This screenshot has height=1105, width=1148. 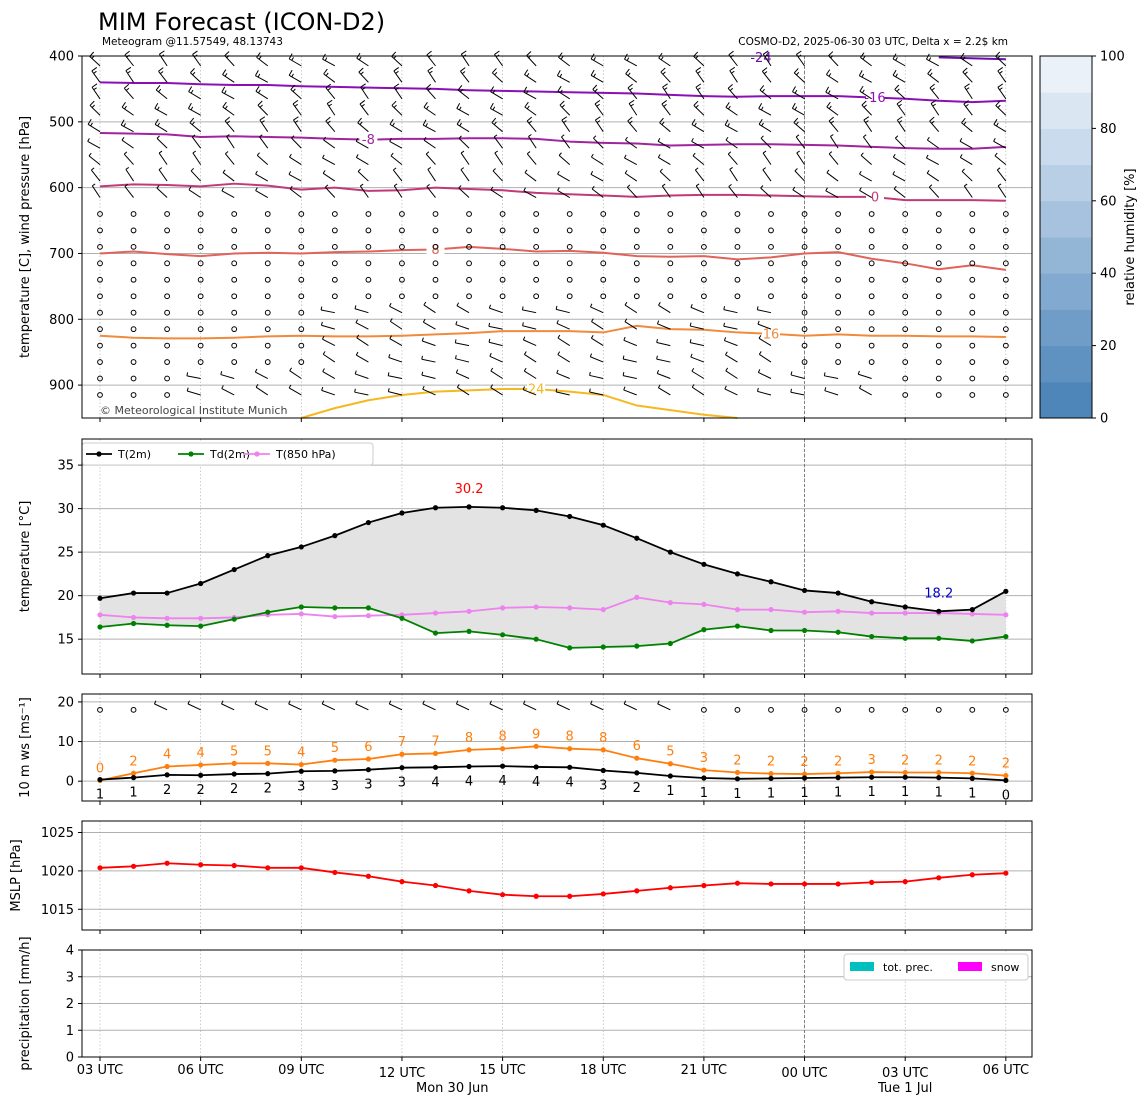 What do you see at coordinates (936, 967) in the screenshot?
I see `precip-legend-box` at bounding box center [936, 967].